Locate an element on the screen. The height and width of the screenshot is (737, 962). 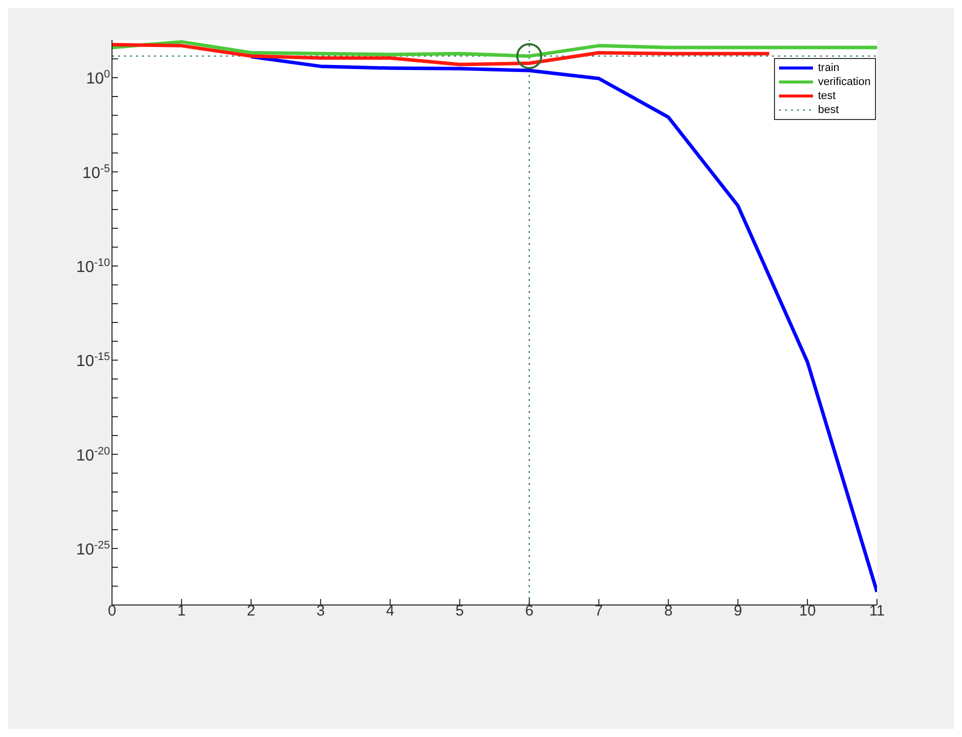
y-tick-label: 10$^{0}$ is located at coordinates (98, 78).